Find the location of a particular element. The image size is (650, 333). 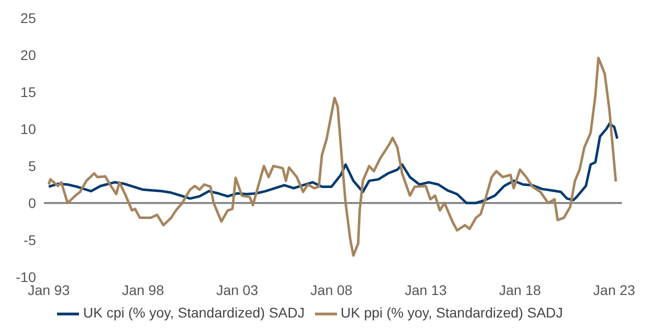

legend-label: UK ppi (% yoy, Standardized) SADJ is located at coordinates (451, 312).